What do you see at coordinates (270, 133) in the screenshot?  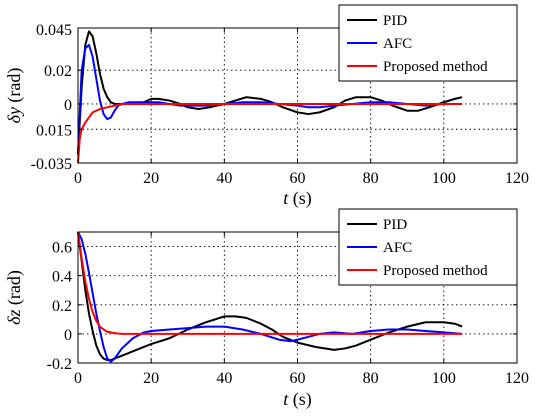 I see `series-line-proposed-method` at bounding box center [270, 133].